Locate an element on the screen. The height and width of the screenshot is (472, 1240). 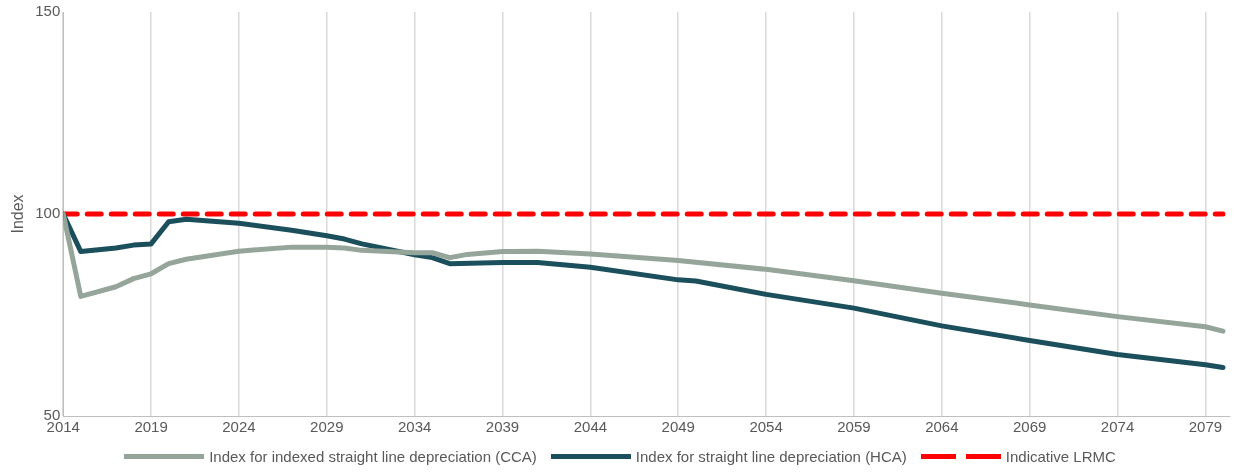
x-tick-label: 2019 is located at coordinates (151, 427).